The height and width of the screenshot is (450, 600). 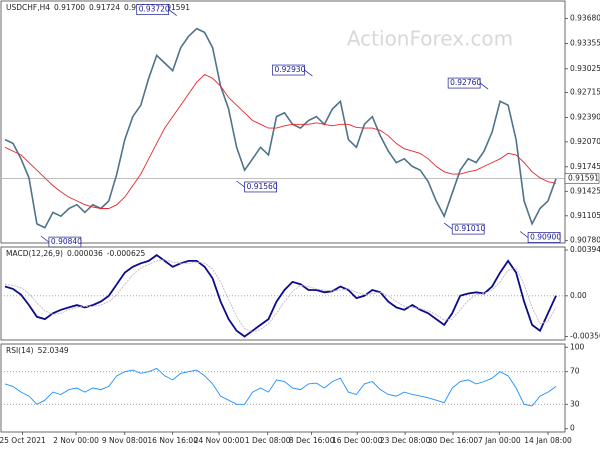 What do you see at coordinates (575, 371) in the screenshot?
I see `y-tick-label: 70` at bounding box center [575, 371].